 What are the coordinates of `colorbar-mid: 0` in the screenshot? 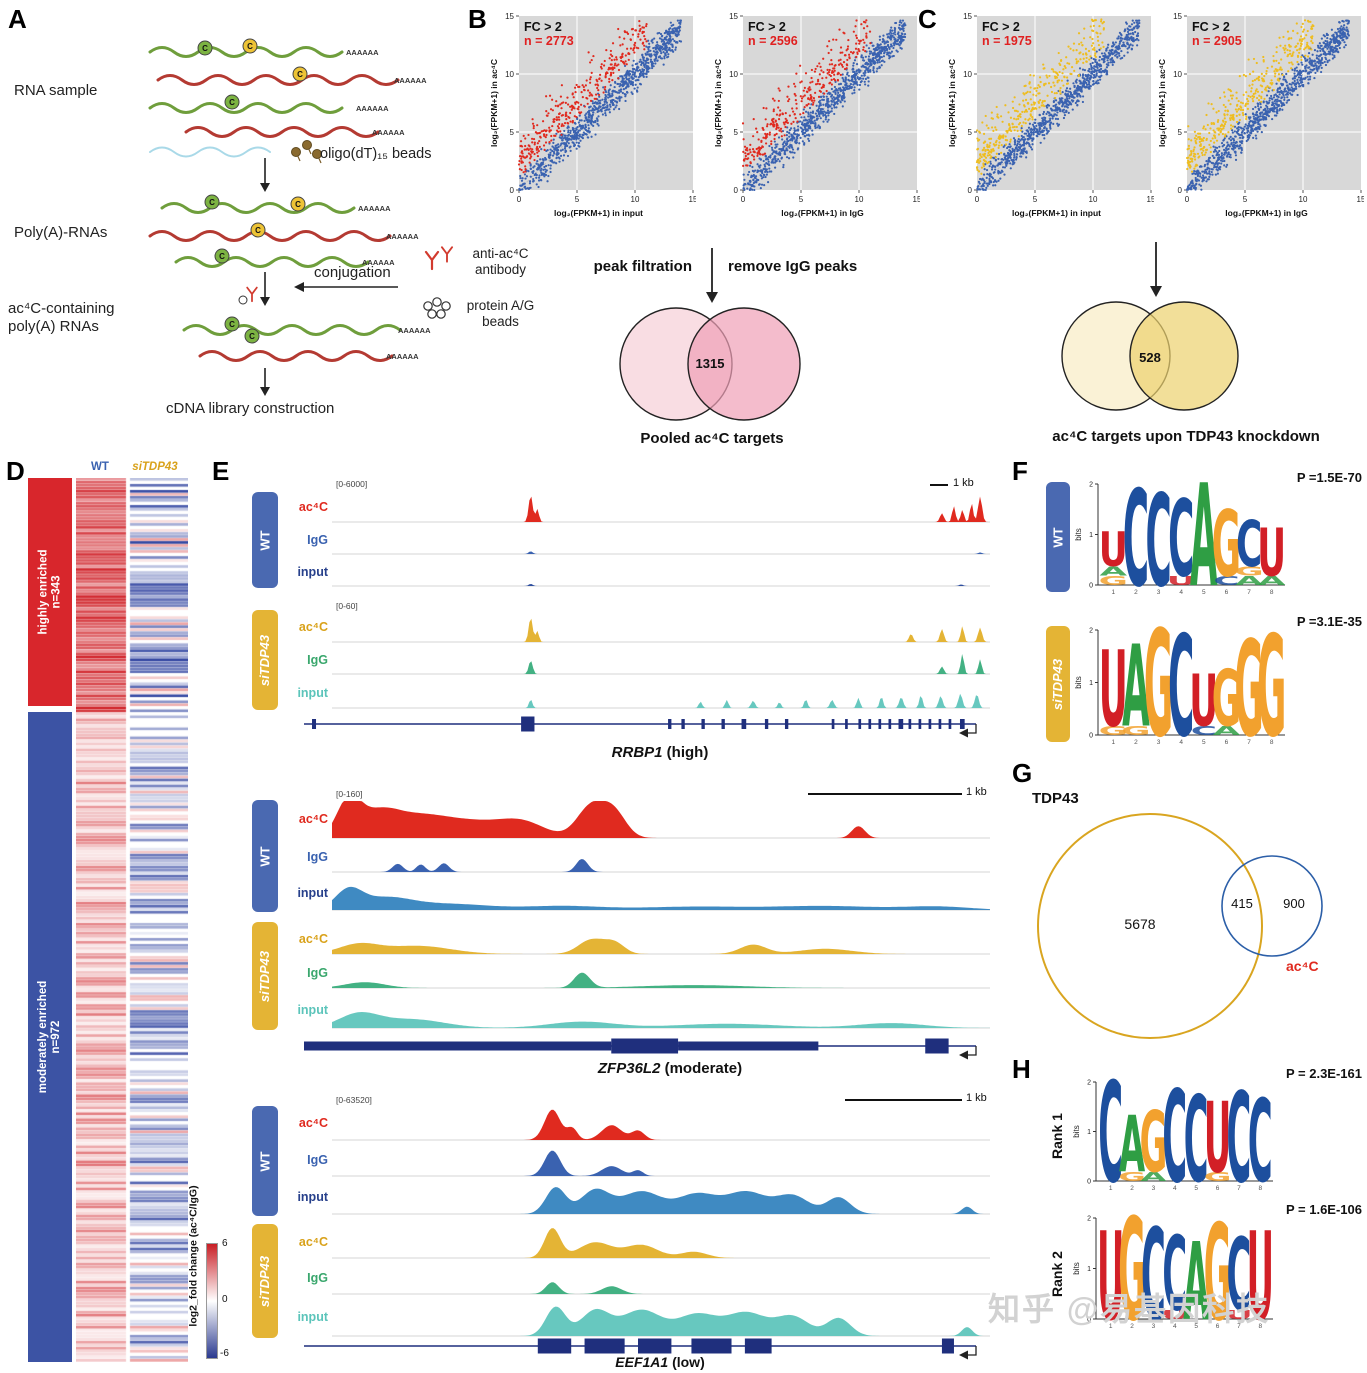 It's located at (225, 1299).